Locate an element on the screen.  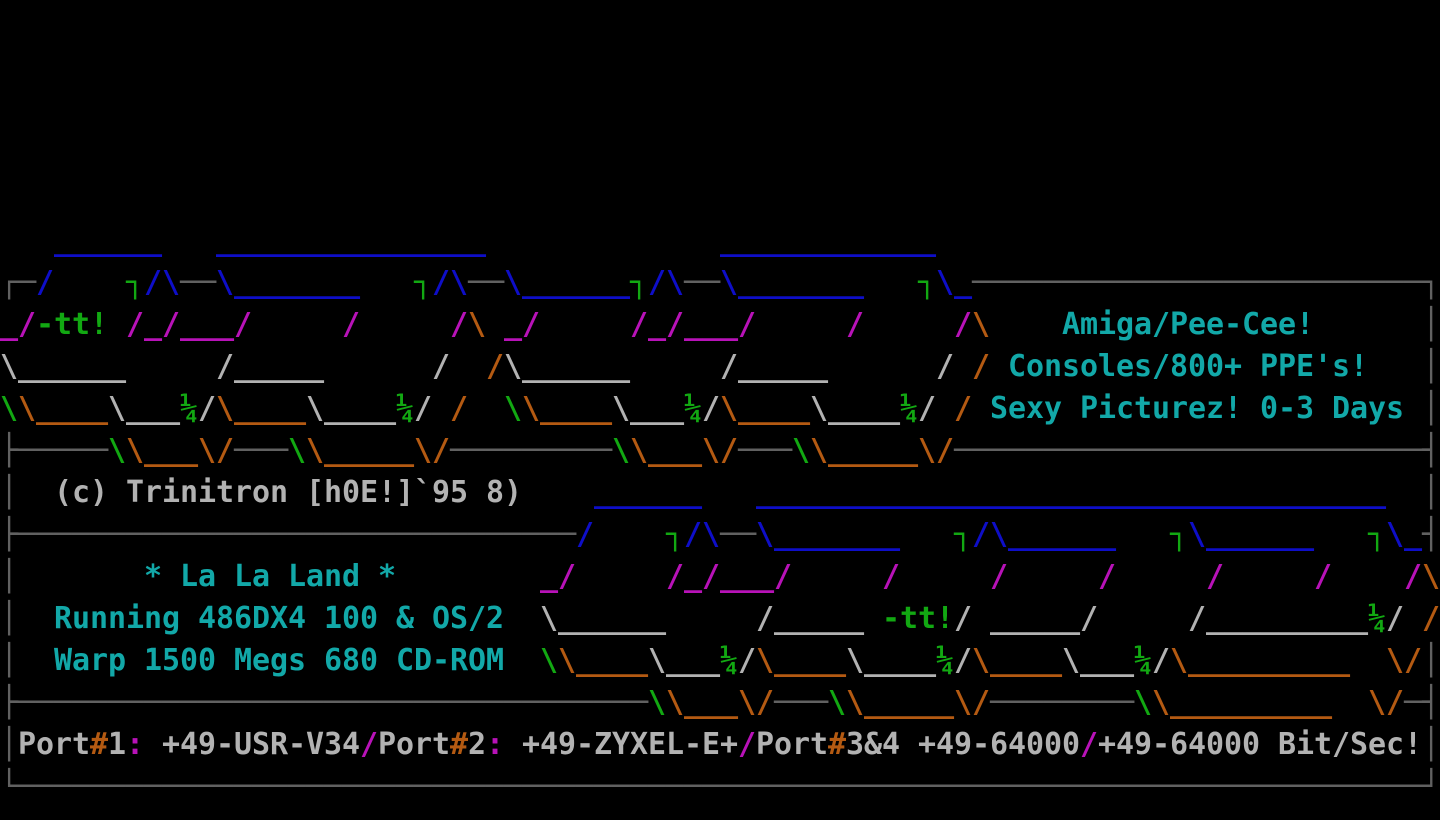
port1-label: Port is located at coordinates (54, 744).